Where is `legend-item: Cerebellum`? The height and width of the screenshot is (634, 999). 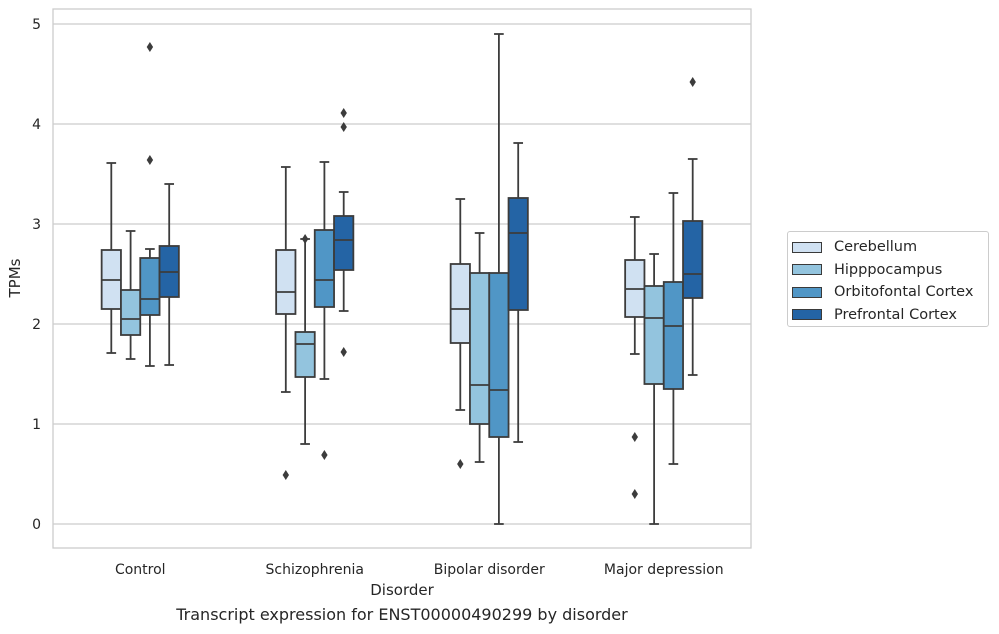
legend-item: Cerebellum is located at coordinates (890, 247).